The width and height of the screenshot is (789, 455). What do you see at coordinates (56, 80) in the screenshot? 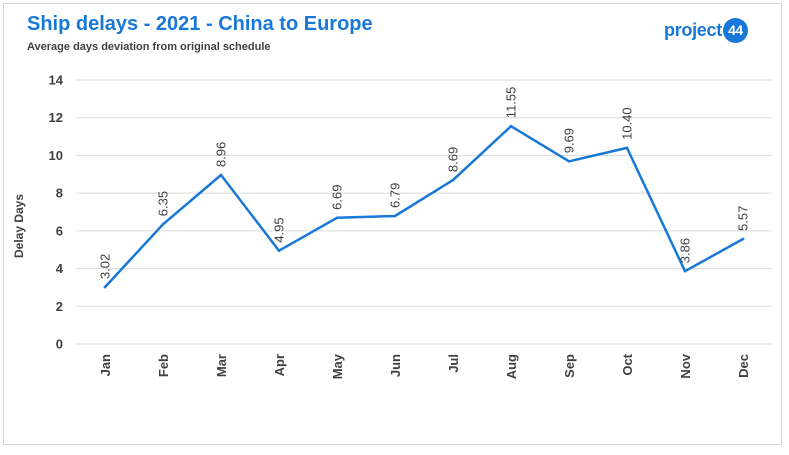
I see `y-tick-label: 14` at bounding box center [56, 80].